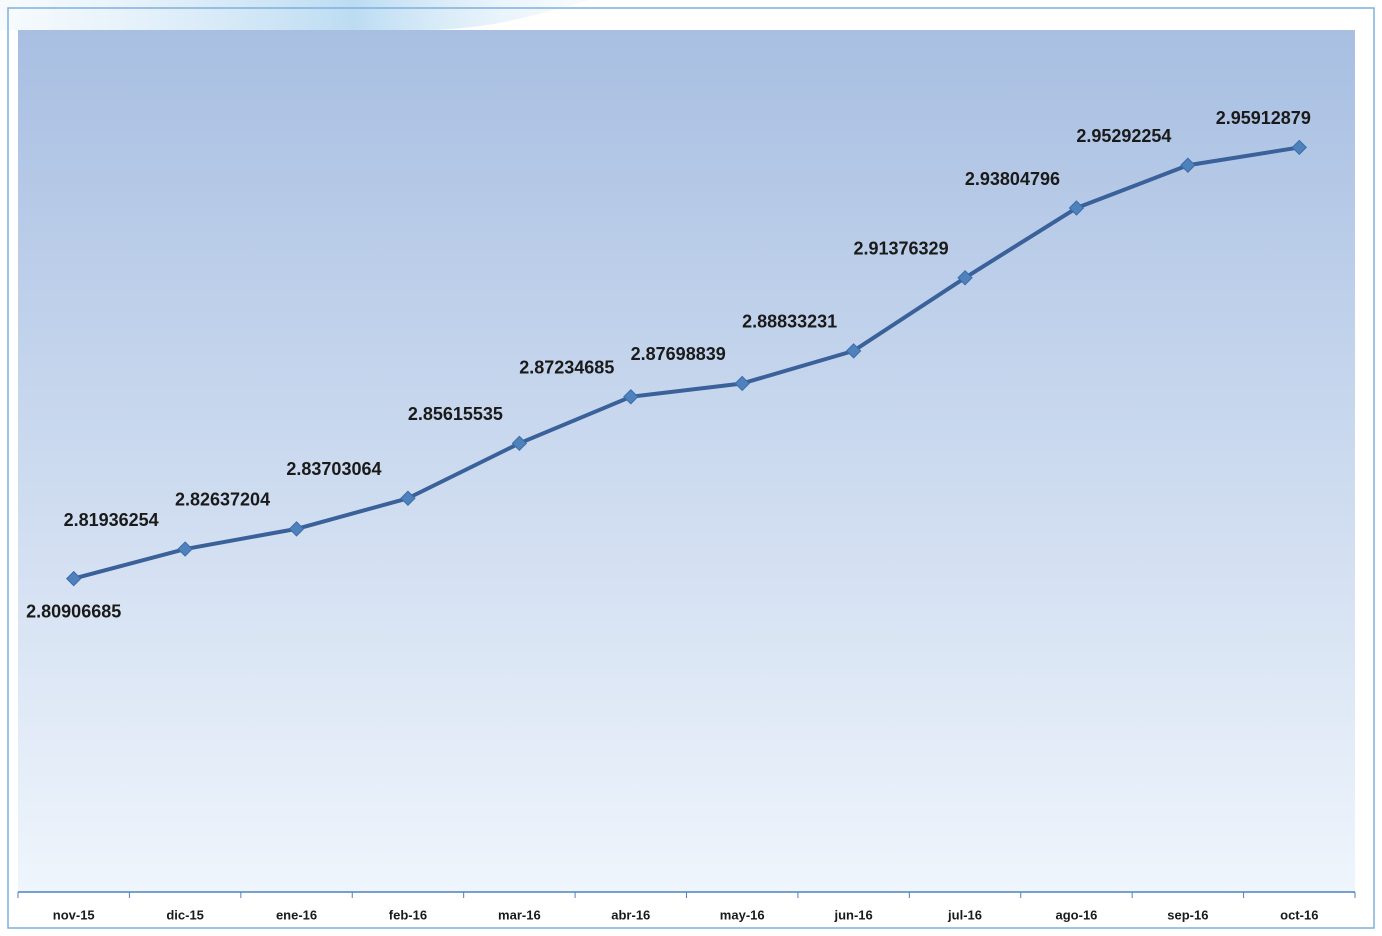 The image size is (1382, 936). Describe the element at coordinates (1299, 914) in the screenshot. I see `x-tick-label: oct-16` at that location.